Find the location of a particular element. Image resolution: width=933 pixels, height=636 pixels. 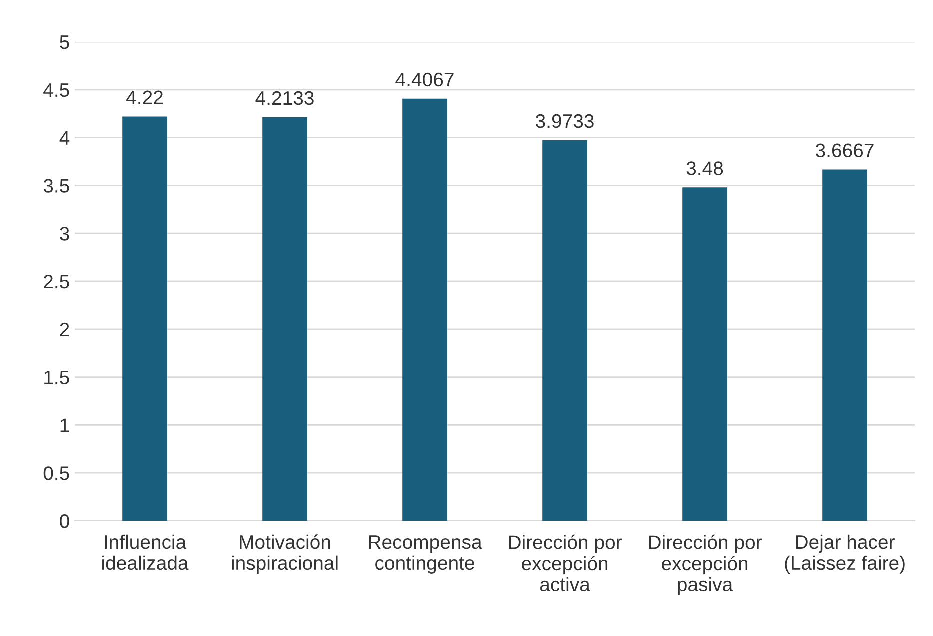

data-label: 3.6667 is located at coordinates (845, 151).